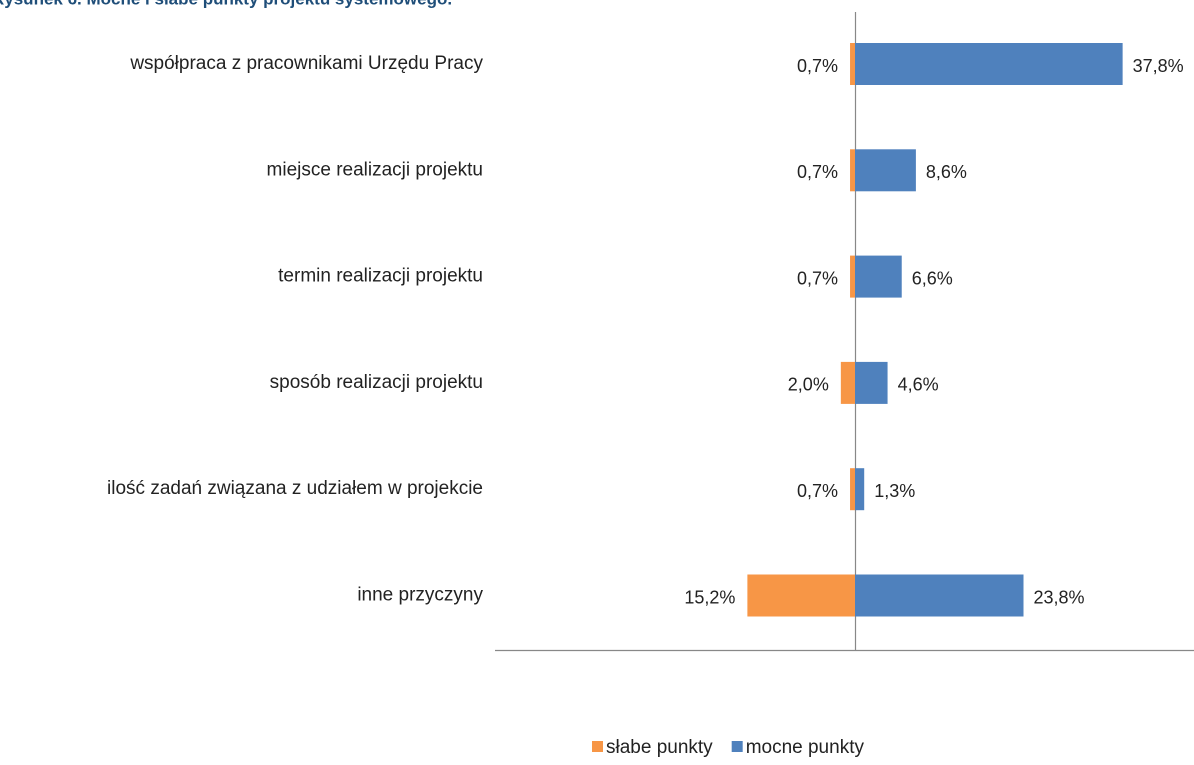  I want to click on value-label: 2,0%, so click(808, 385).